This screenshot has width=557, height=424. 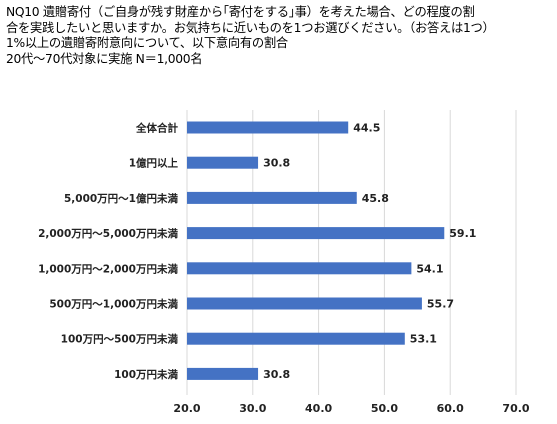 What do you see at coordinates (366, 128) in the screenshot?
I see `data-label: 44.5` at bounding box center [366, 128].